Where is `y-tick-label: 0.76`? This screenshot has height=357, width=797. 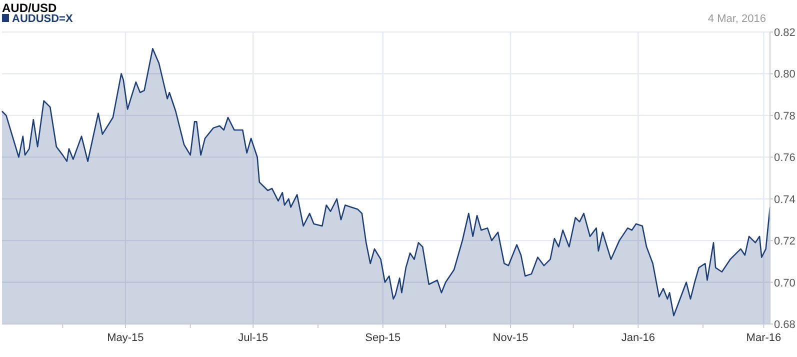
y-tick-label: 0.76 is located at coordinates (785, 158).